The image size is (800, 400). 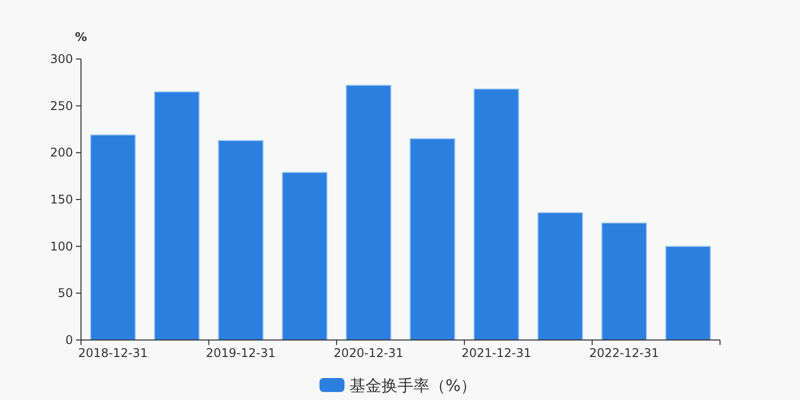 I want to click on y-tick-label: 150, so click(x=61, y=199).